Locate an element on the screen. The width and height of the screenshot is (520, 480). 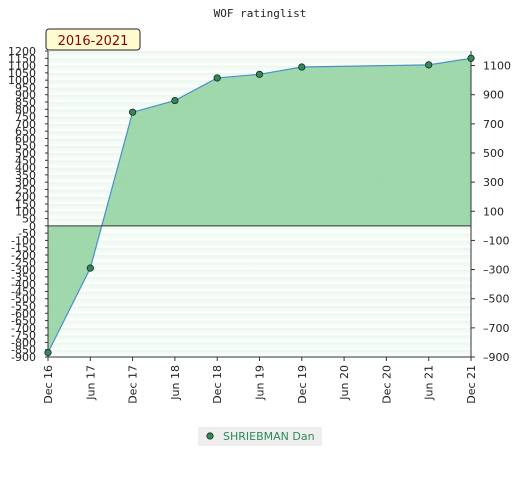
y-left-tick-label: 150 is located at coordinates (25, 204).